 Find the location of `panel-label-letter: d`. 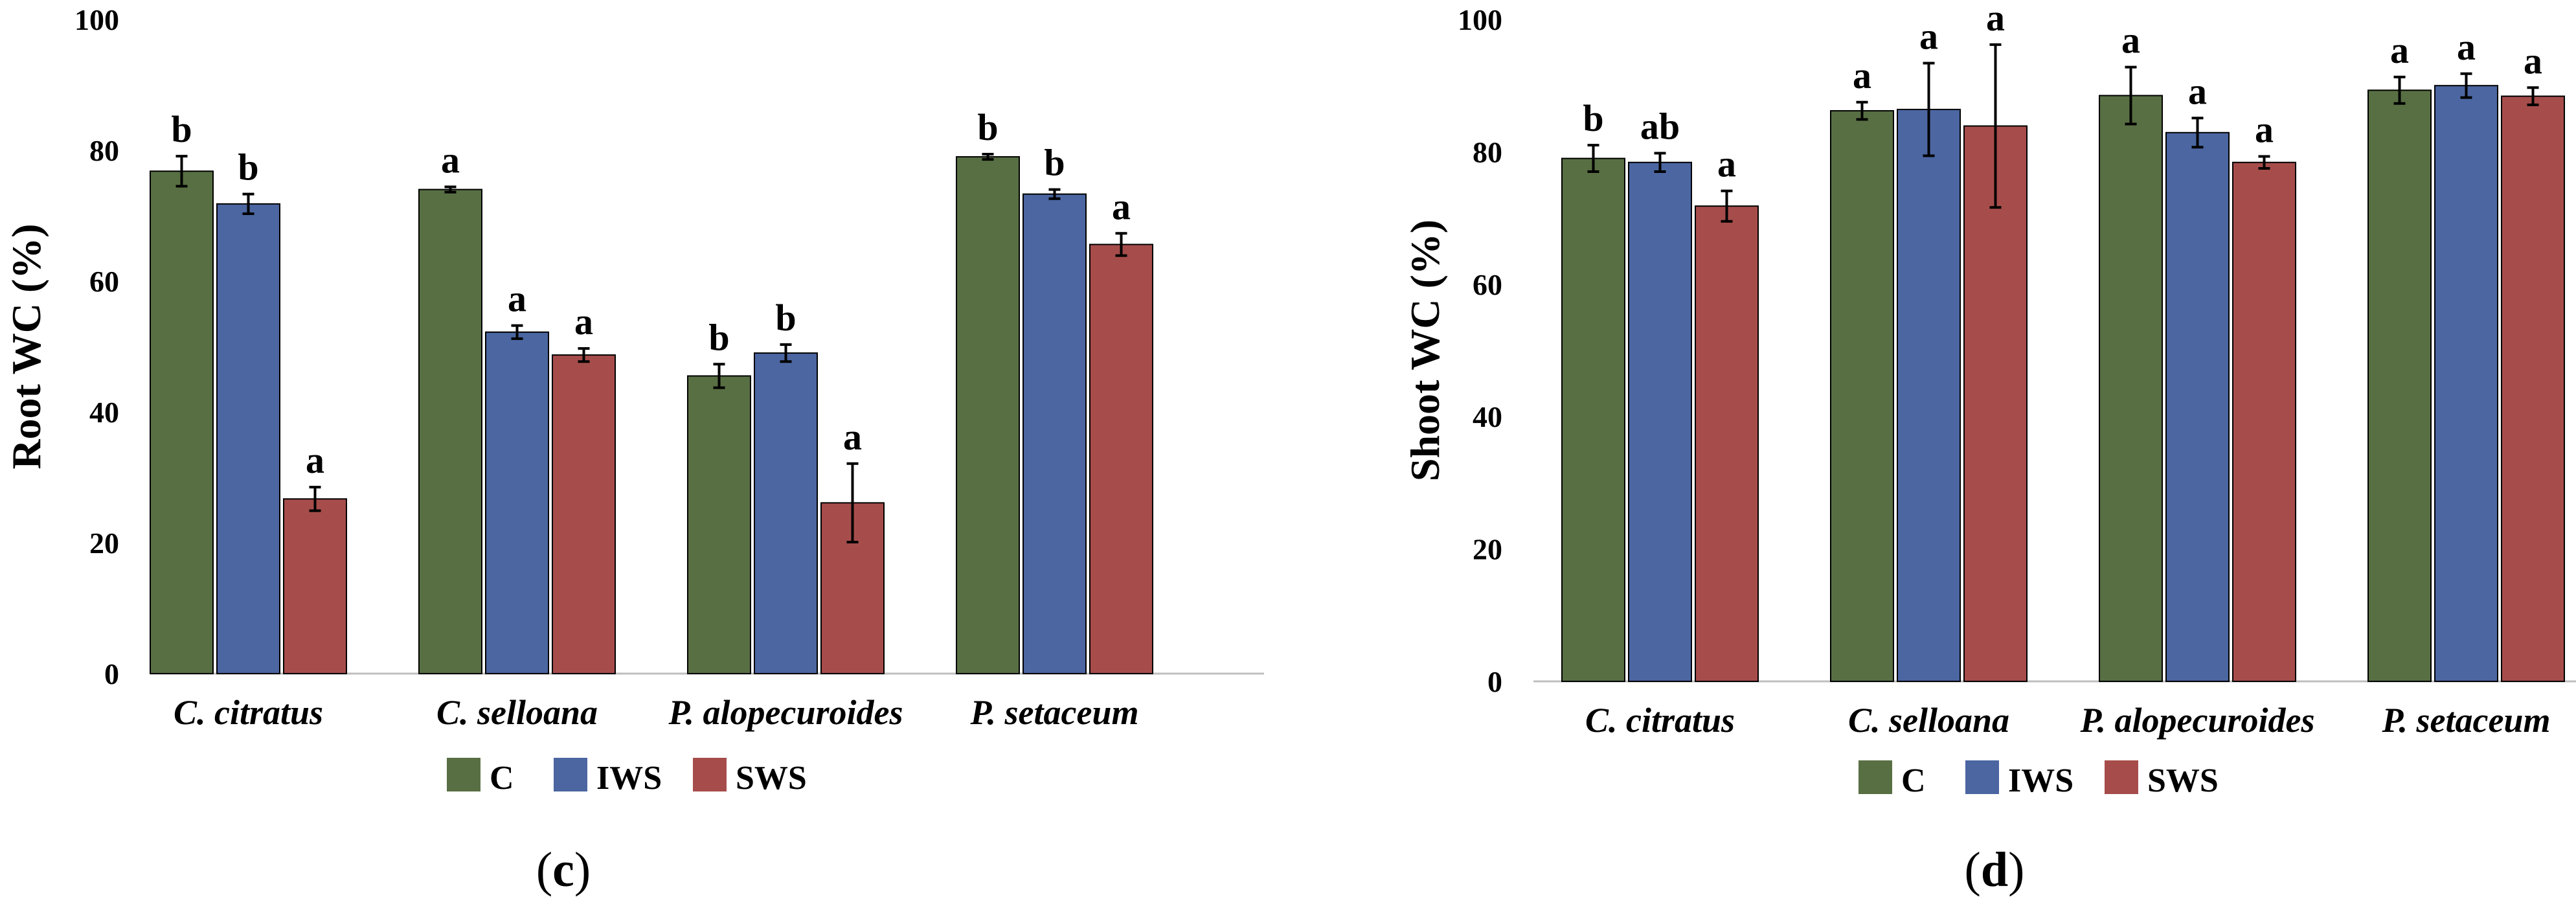

panel-label-letter: d is located at coordinates (1994, 870).